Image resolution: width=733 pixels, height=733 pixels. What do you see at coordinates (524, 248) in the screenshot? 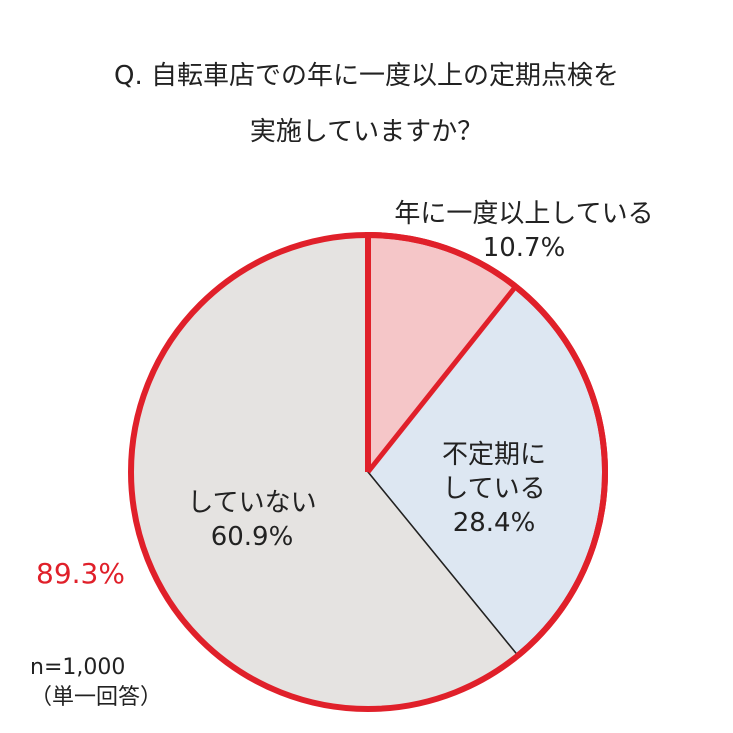
I see `slice-value-label: 10.7%` at bounding box center [524, 248].